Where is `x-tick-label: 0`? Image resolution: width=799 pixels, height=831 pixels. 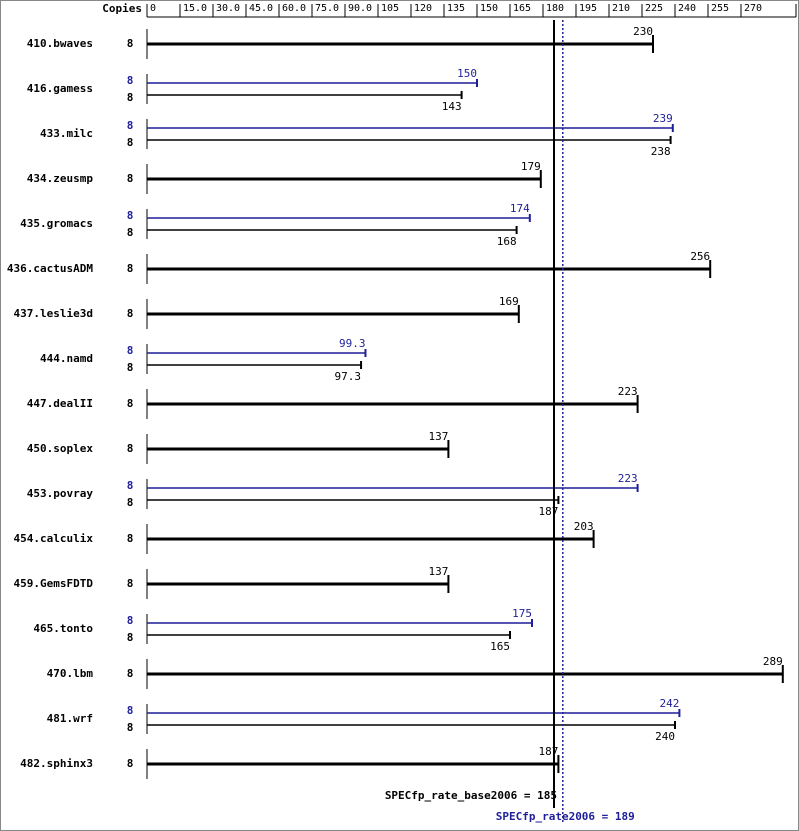
x-tick-label: 0 is located at coordinates (153, 8).